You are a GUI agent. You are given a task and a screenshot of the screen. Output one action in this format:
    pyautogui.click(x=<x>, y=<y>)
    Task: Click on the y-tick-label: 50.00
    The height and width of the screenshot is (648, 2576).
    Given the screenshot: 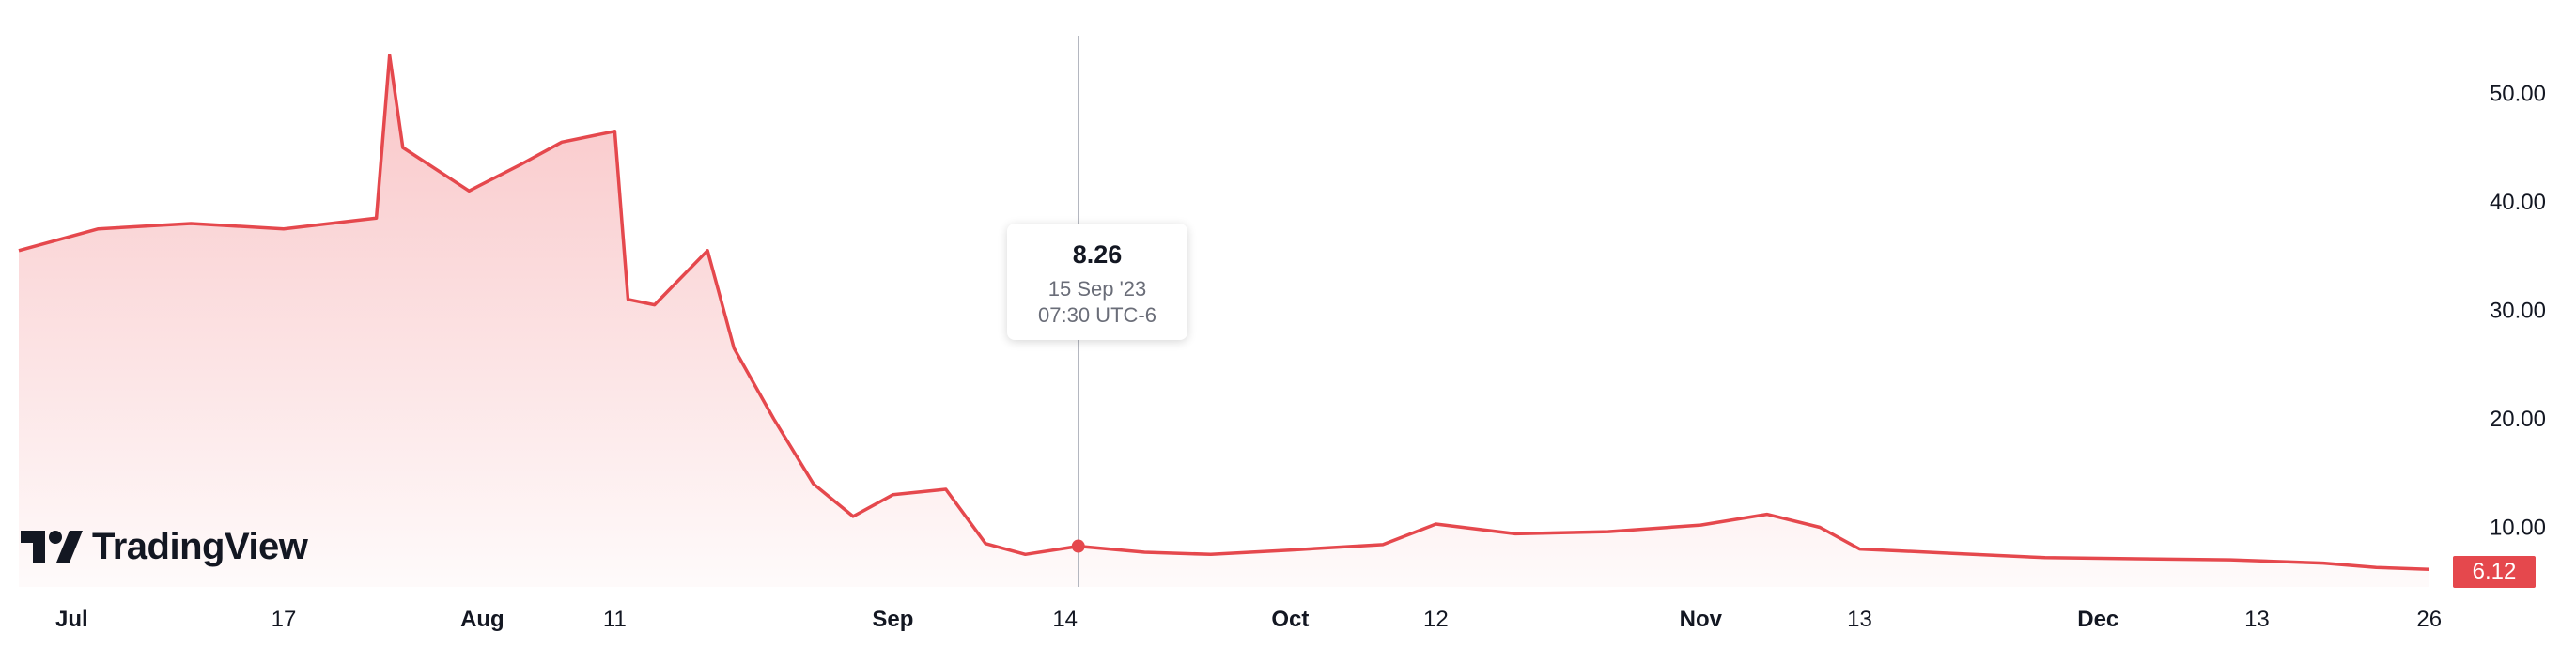 What is the action you would take?
    pyautogui.click(x=2518, y=93)
    